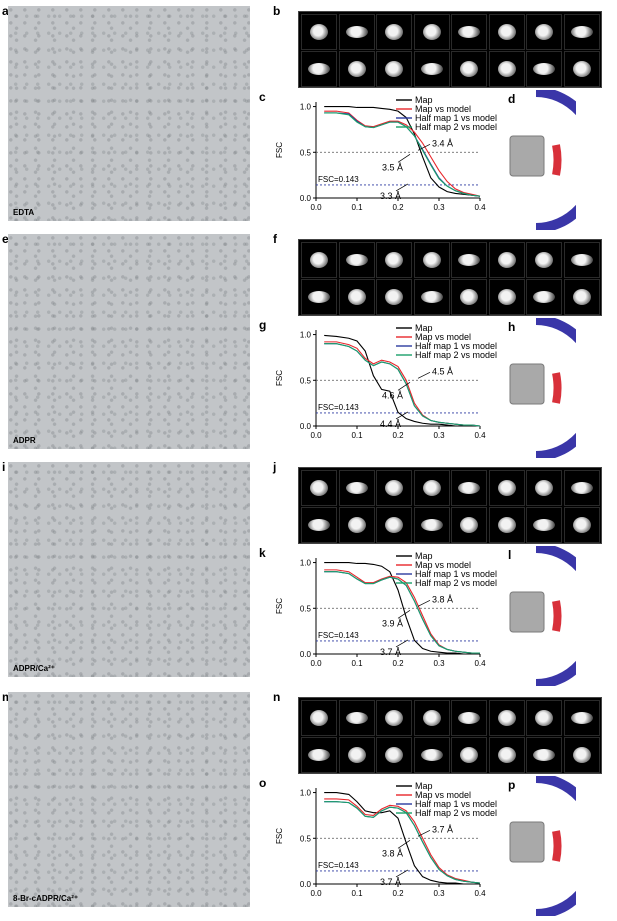 Image resolution: width=617 pixels, height=921 pixels. Describe the element at coordinates (390, 424) in the screenshot. I see `resolution-label: 4.4 Å` at that location.